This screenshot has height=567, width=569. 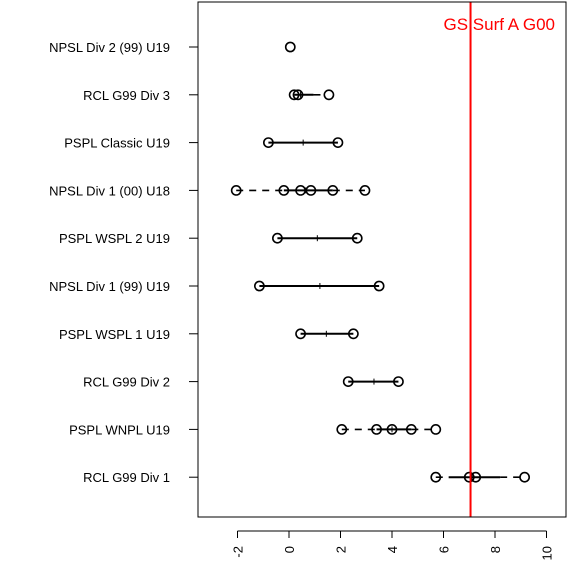 What do you see at coordinates (341, 549) in the screenshot?
I see `x-tick-label: 2` at bounding box center [341, 549].